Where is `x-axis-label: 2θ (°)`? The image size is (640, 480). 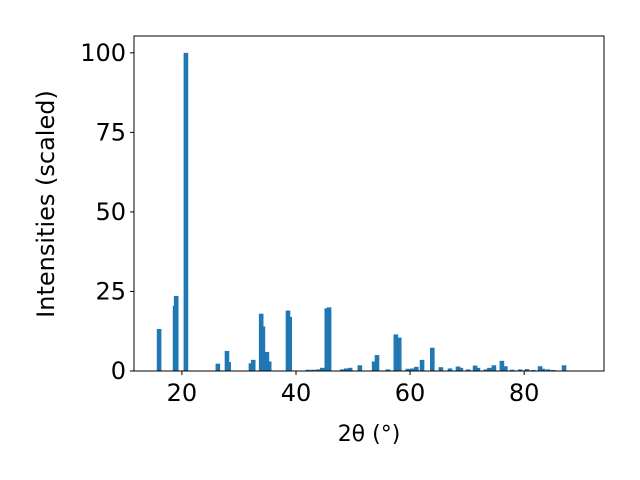 x-axis-label: 2θ (°) is located at coordinates (369, 434).